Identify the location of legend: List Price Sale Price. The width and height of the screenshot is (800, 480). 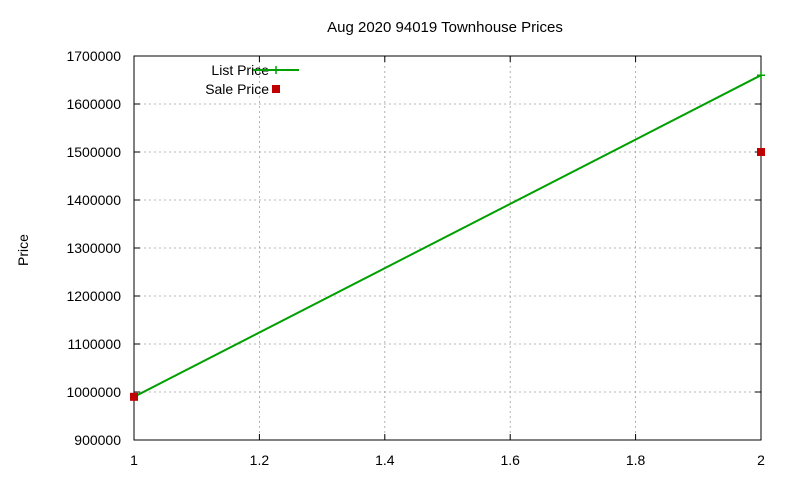
(252, 79).